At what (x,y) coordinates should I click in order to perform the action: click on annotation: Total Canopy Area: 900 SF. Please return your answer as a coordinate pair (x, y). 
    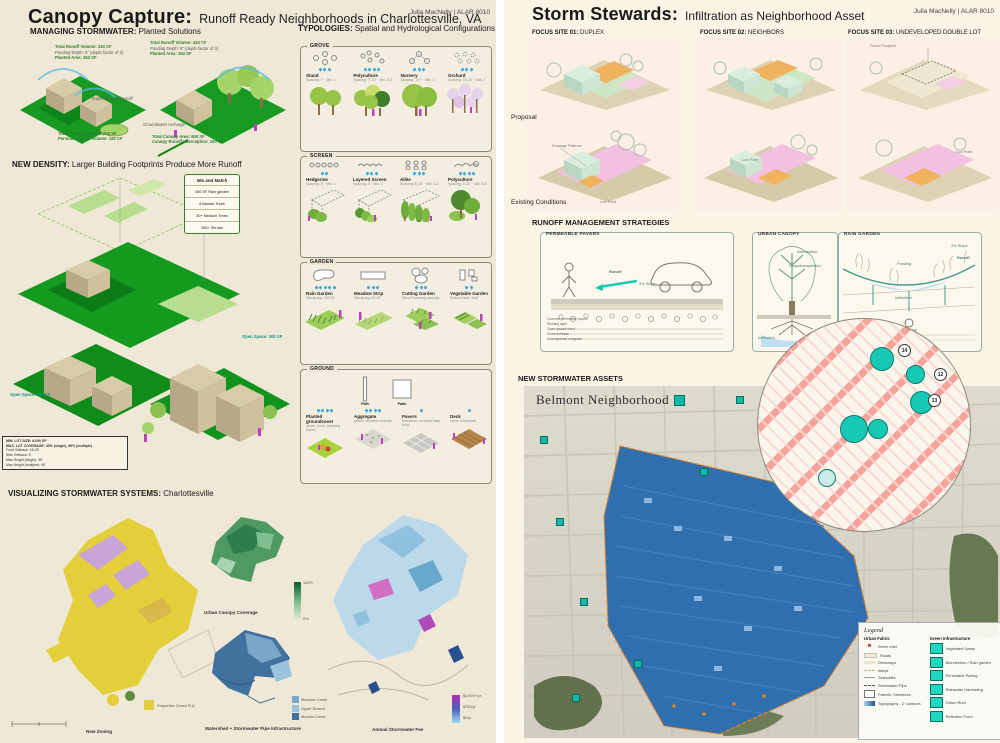
    Looking at the image, I should click on (178, 136).